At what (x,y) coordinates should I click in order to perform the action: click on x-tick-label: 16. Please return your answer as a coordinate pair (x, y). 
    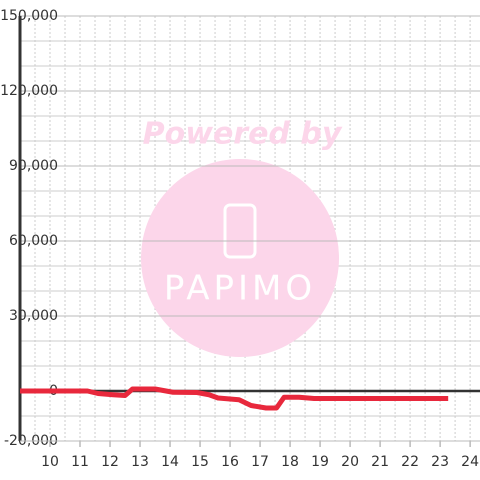
    Looking at the image, I should click on (230, 462).